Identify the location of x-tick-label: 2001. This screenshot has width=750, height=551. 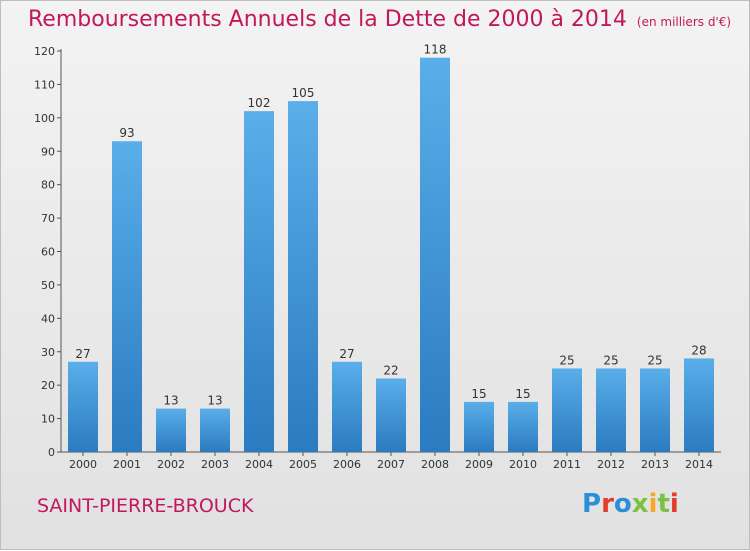
(127, 464).